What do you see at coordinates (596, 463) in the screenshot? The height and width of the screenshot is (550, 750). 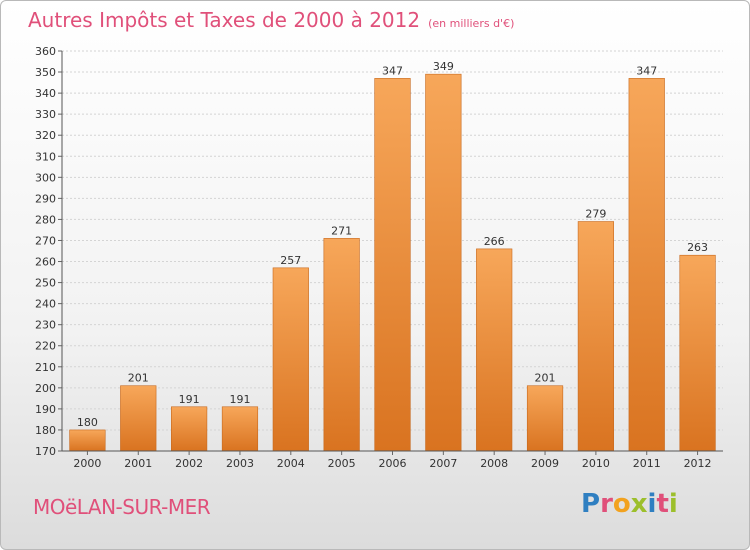 I see `x-tick-label: 2010` at bounding box center [596, 463].